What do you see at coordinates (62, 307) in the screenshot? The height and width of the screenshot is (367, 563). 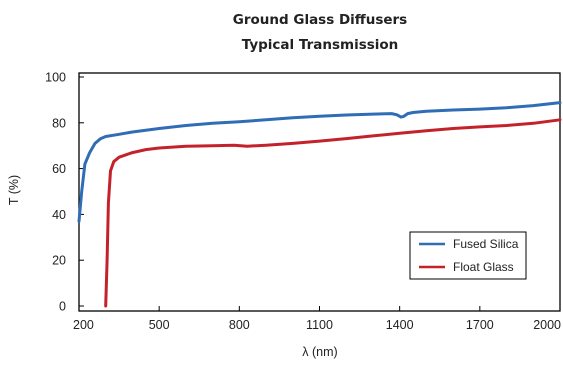 I see `y-tick-label: 0` at bounding box center [62, 307].